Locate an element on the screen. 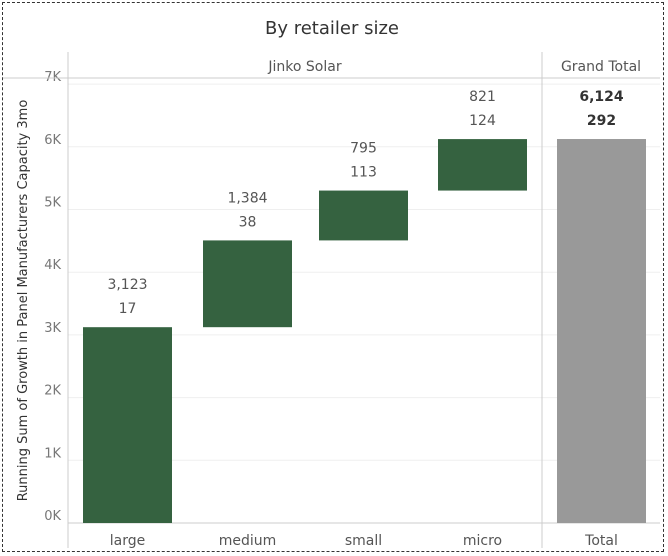 Image resolution: width=668 pixels, height=556 pixels. bar-medium is located at coordinates (247, 284).